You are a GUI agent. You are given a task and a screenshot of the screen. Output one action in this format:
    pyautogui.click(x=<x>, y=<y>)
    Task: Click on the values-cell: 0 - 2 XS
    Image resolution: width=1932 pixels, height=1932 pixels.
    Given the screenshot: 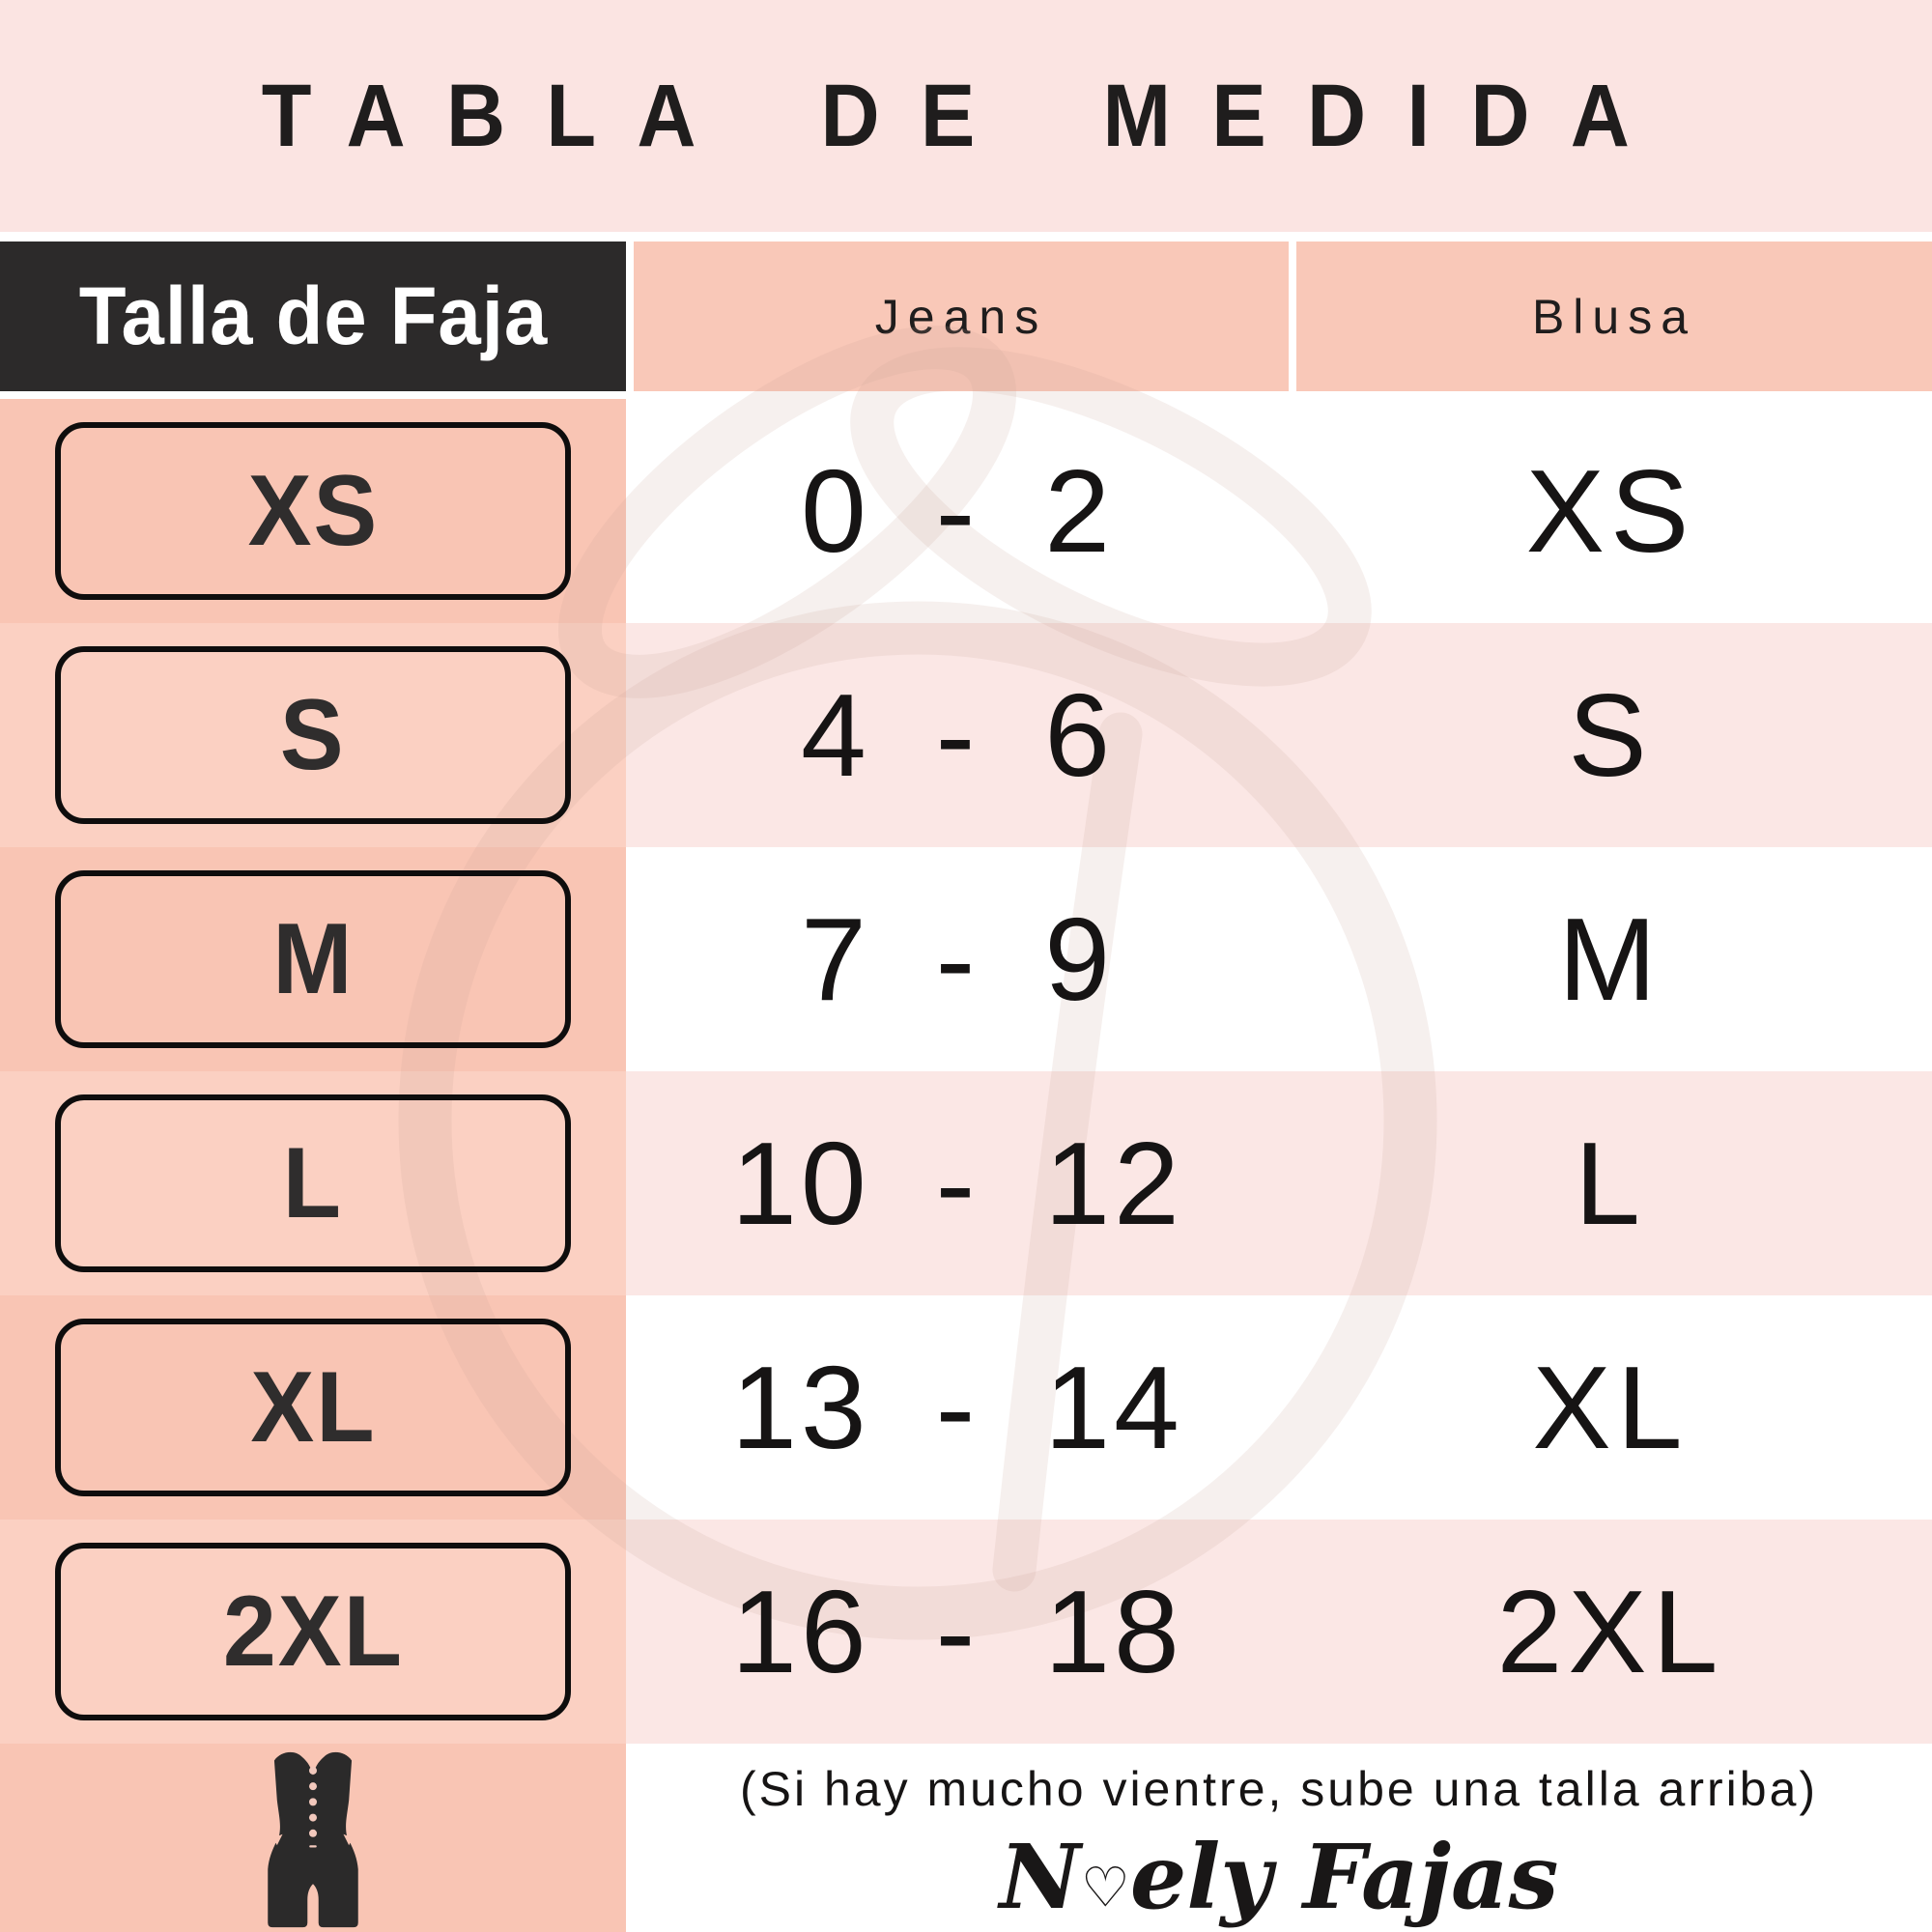 What is the action you would take?
    pyautogui.click(x=1279, y=511)
    